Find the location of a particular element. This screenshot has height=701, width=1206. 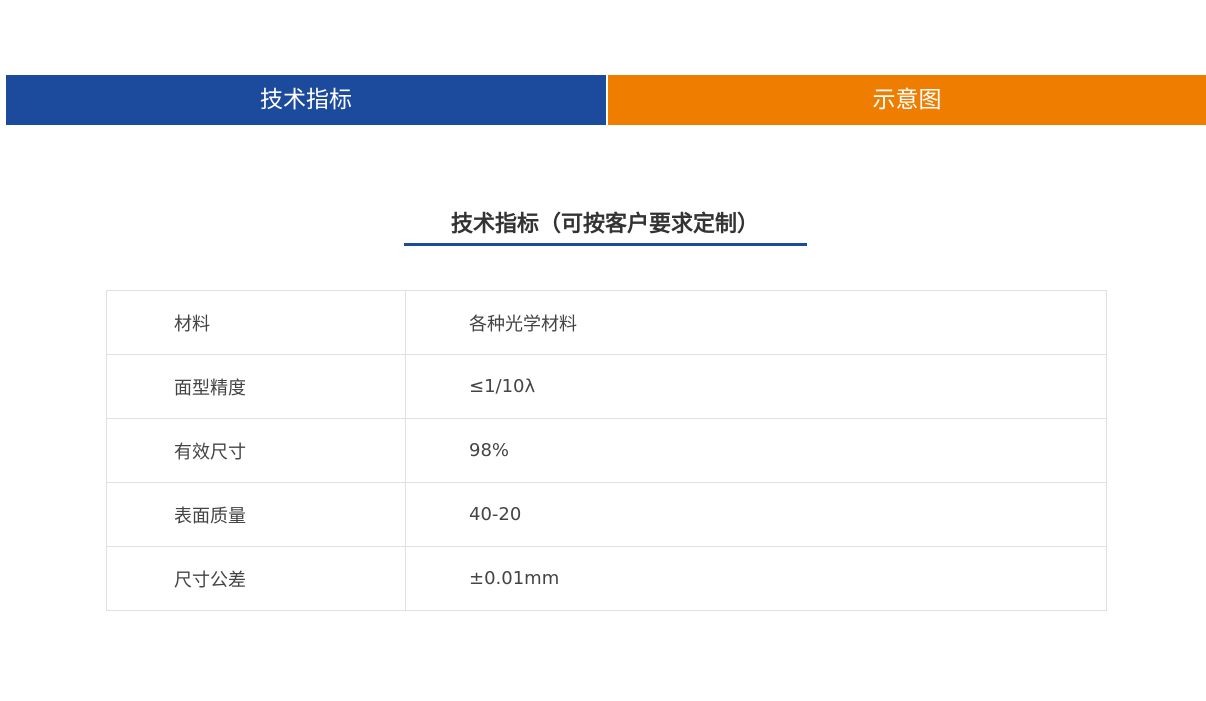

spec-label: 面型精度 is located at coordinates (256, 386).